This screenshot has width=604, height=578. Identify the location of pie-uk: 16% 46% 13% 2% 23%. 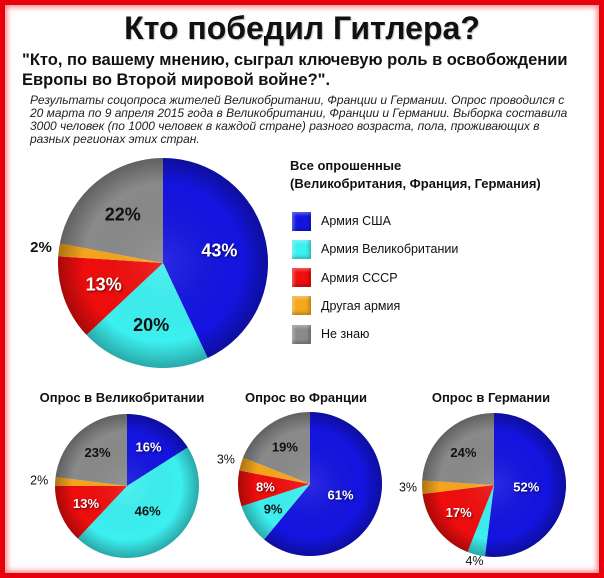
(115, 486).